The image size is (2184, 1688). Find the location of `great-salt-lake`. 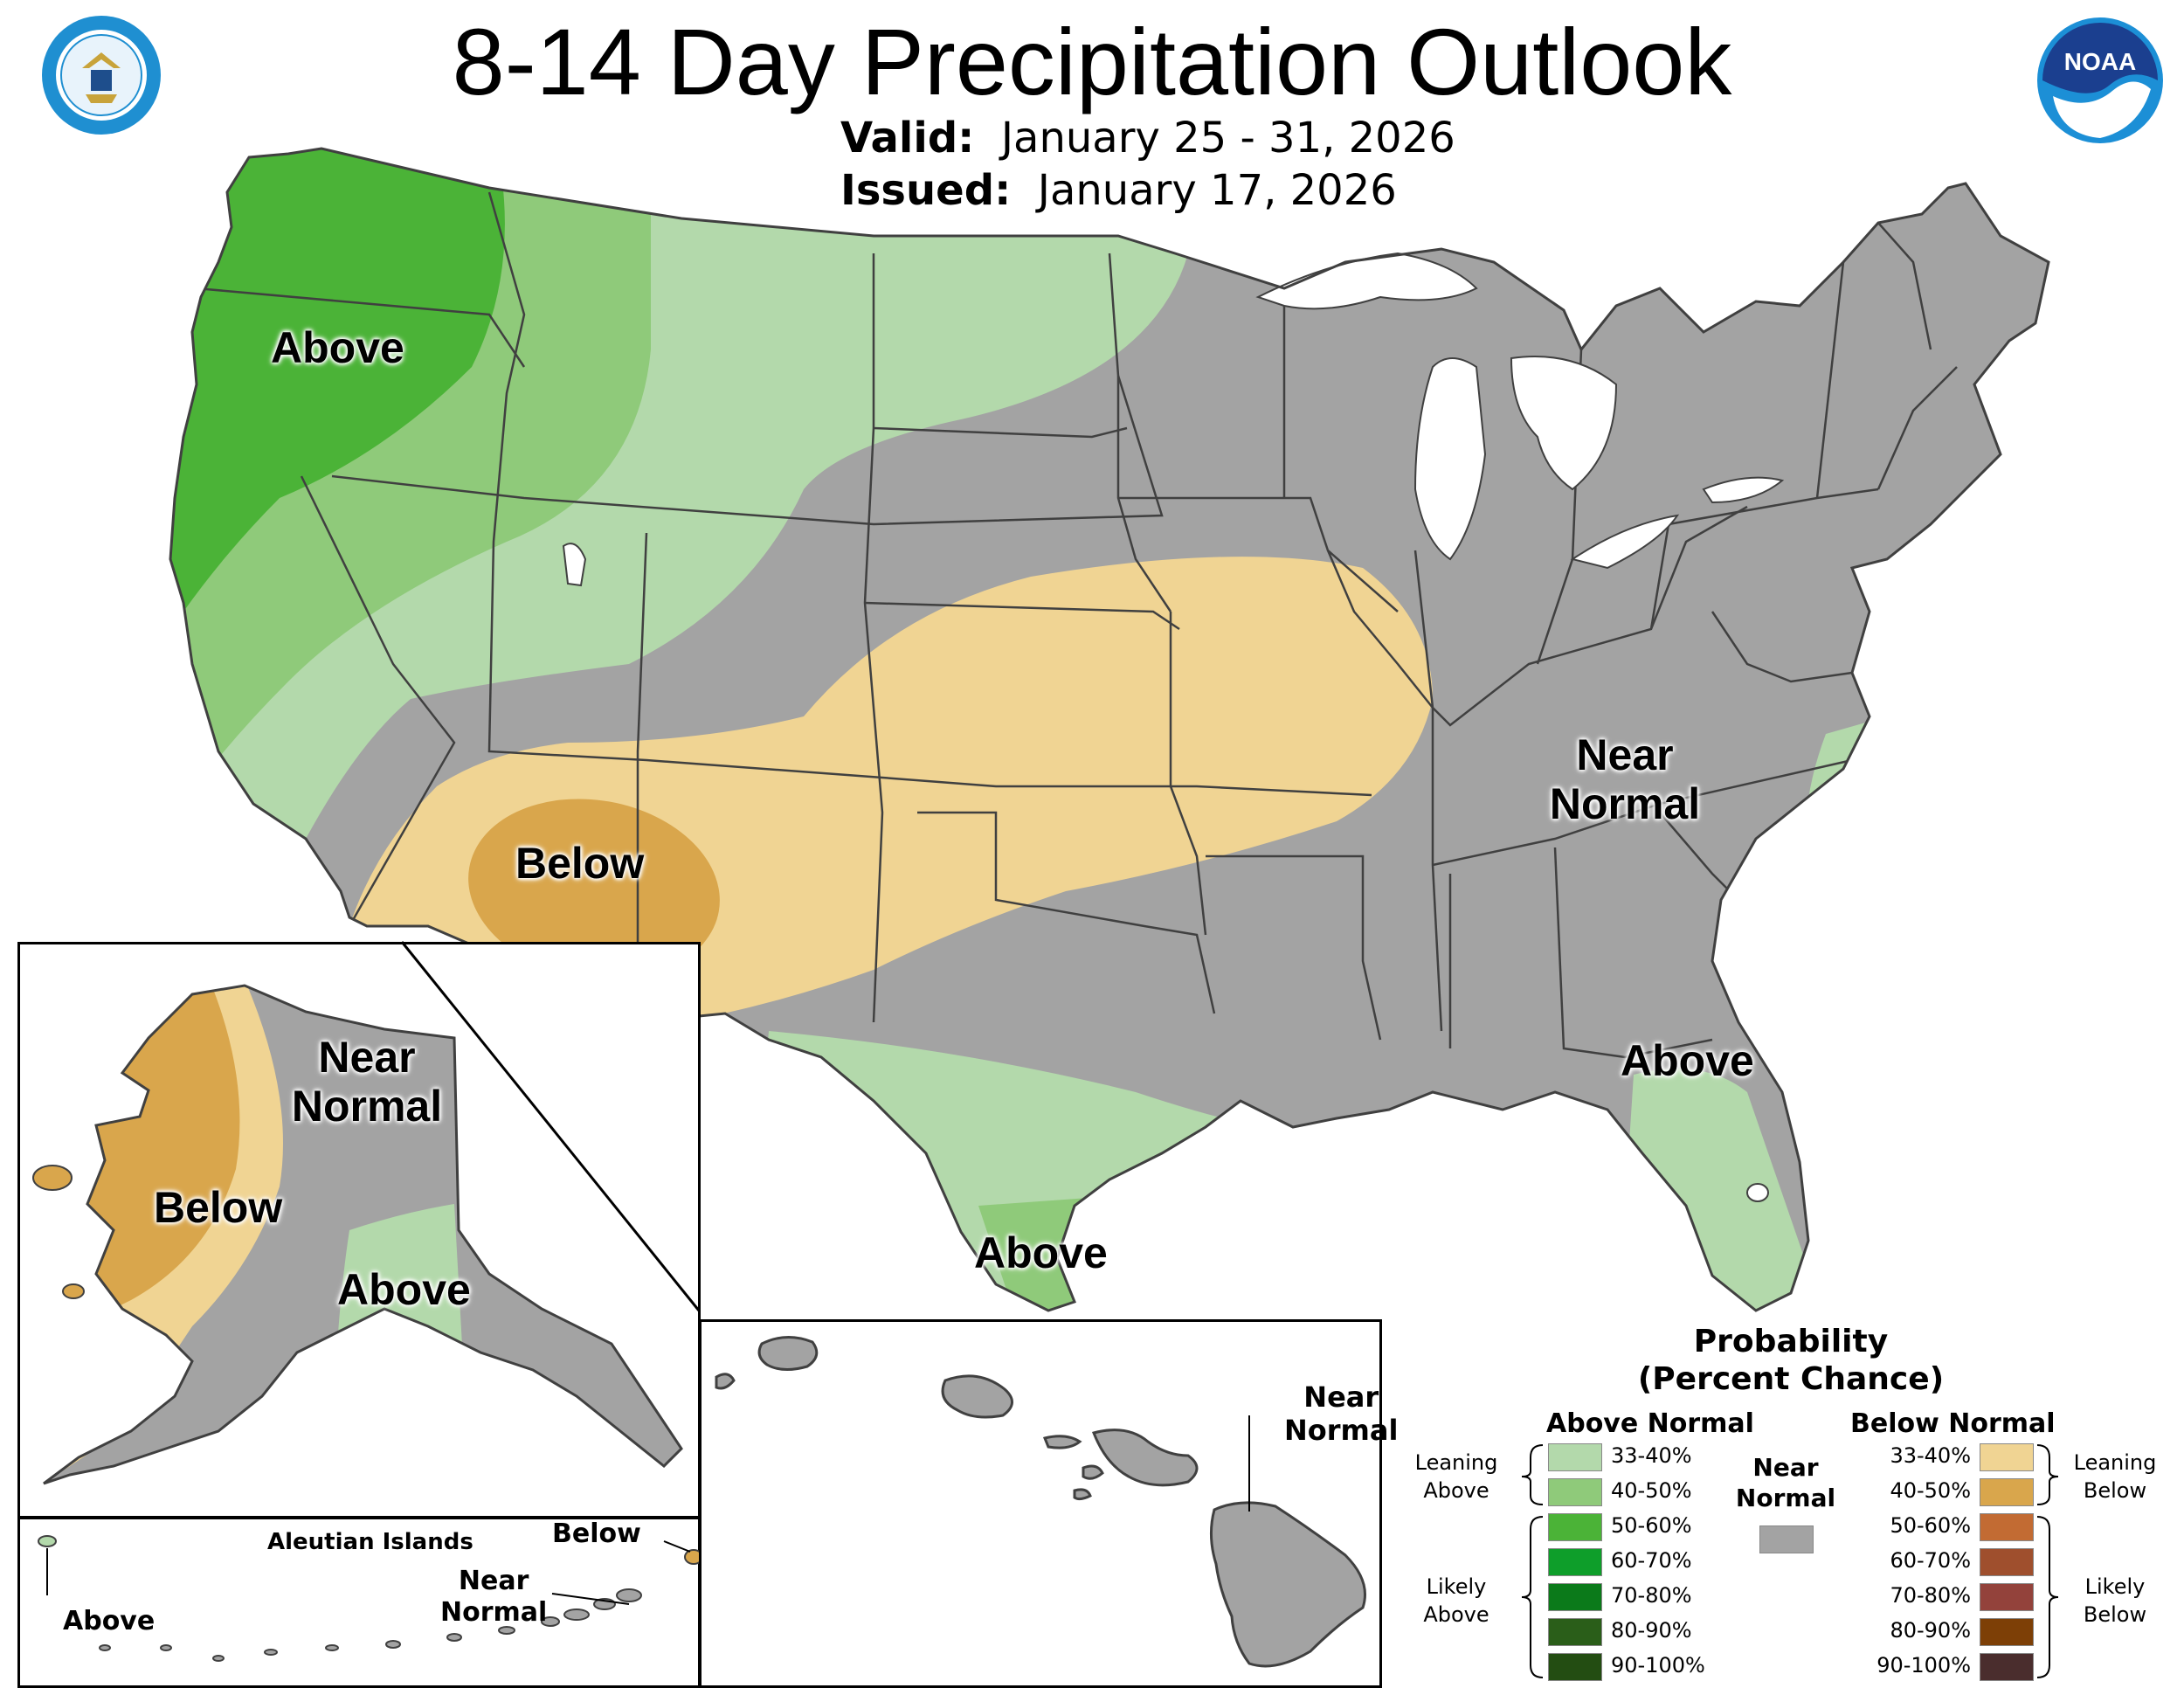

great-salt-lake is located at coordinates (574, 565).